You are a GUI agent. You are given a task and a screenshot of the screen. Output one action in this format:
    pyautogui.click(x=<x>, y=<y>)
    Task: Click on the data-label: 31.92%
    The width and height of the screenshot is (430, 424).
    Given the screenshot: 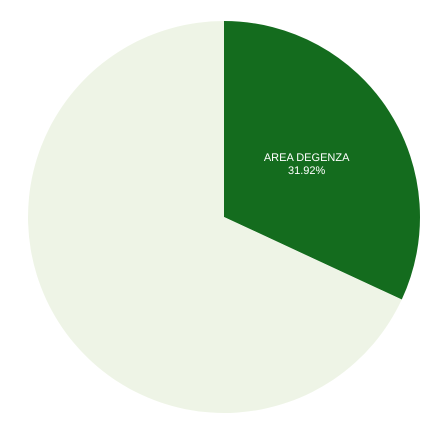 What is the action you would take?
    pyautogui.click(x=307, y=170)
    